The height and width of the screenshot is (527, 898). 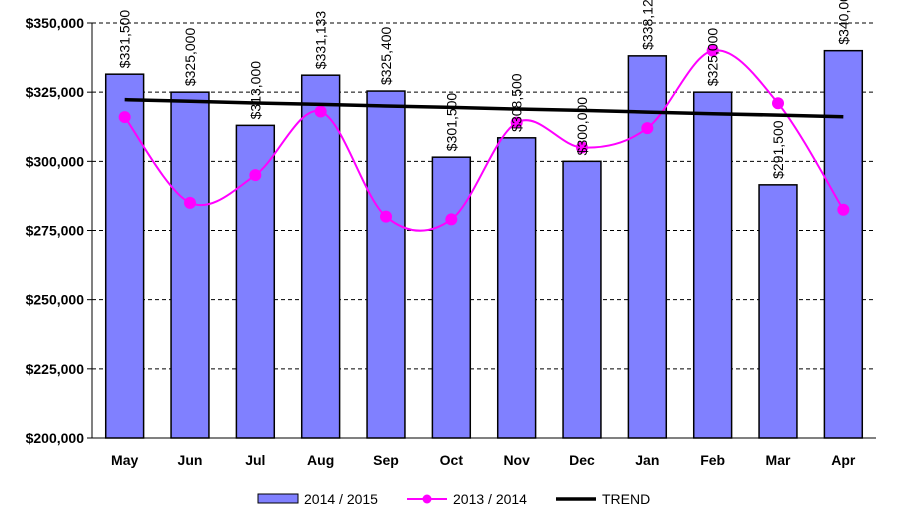 I want to click on legend: 2014 / 2015 2013 / 2014 TREND, so click(x=453, y=499).